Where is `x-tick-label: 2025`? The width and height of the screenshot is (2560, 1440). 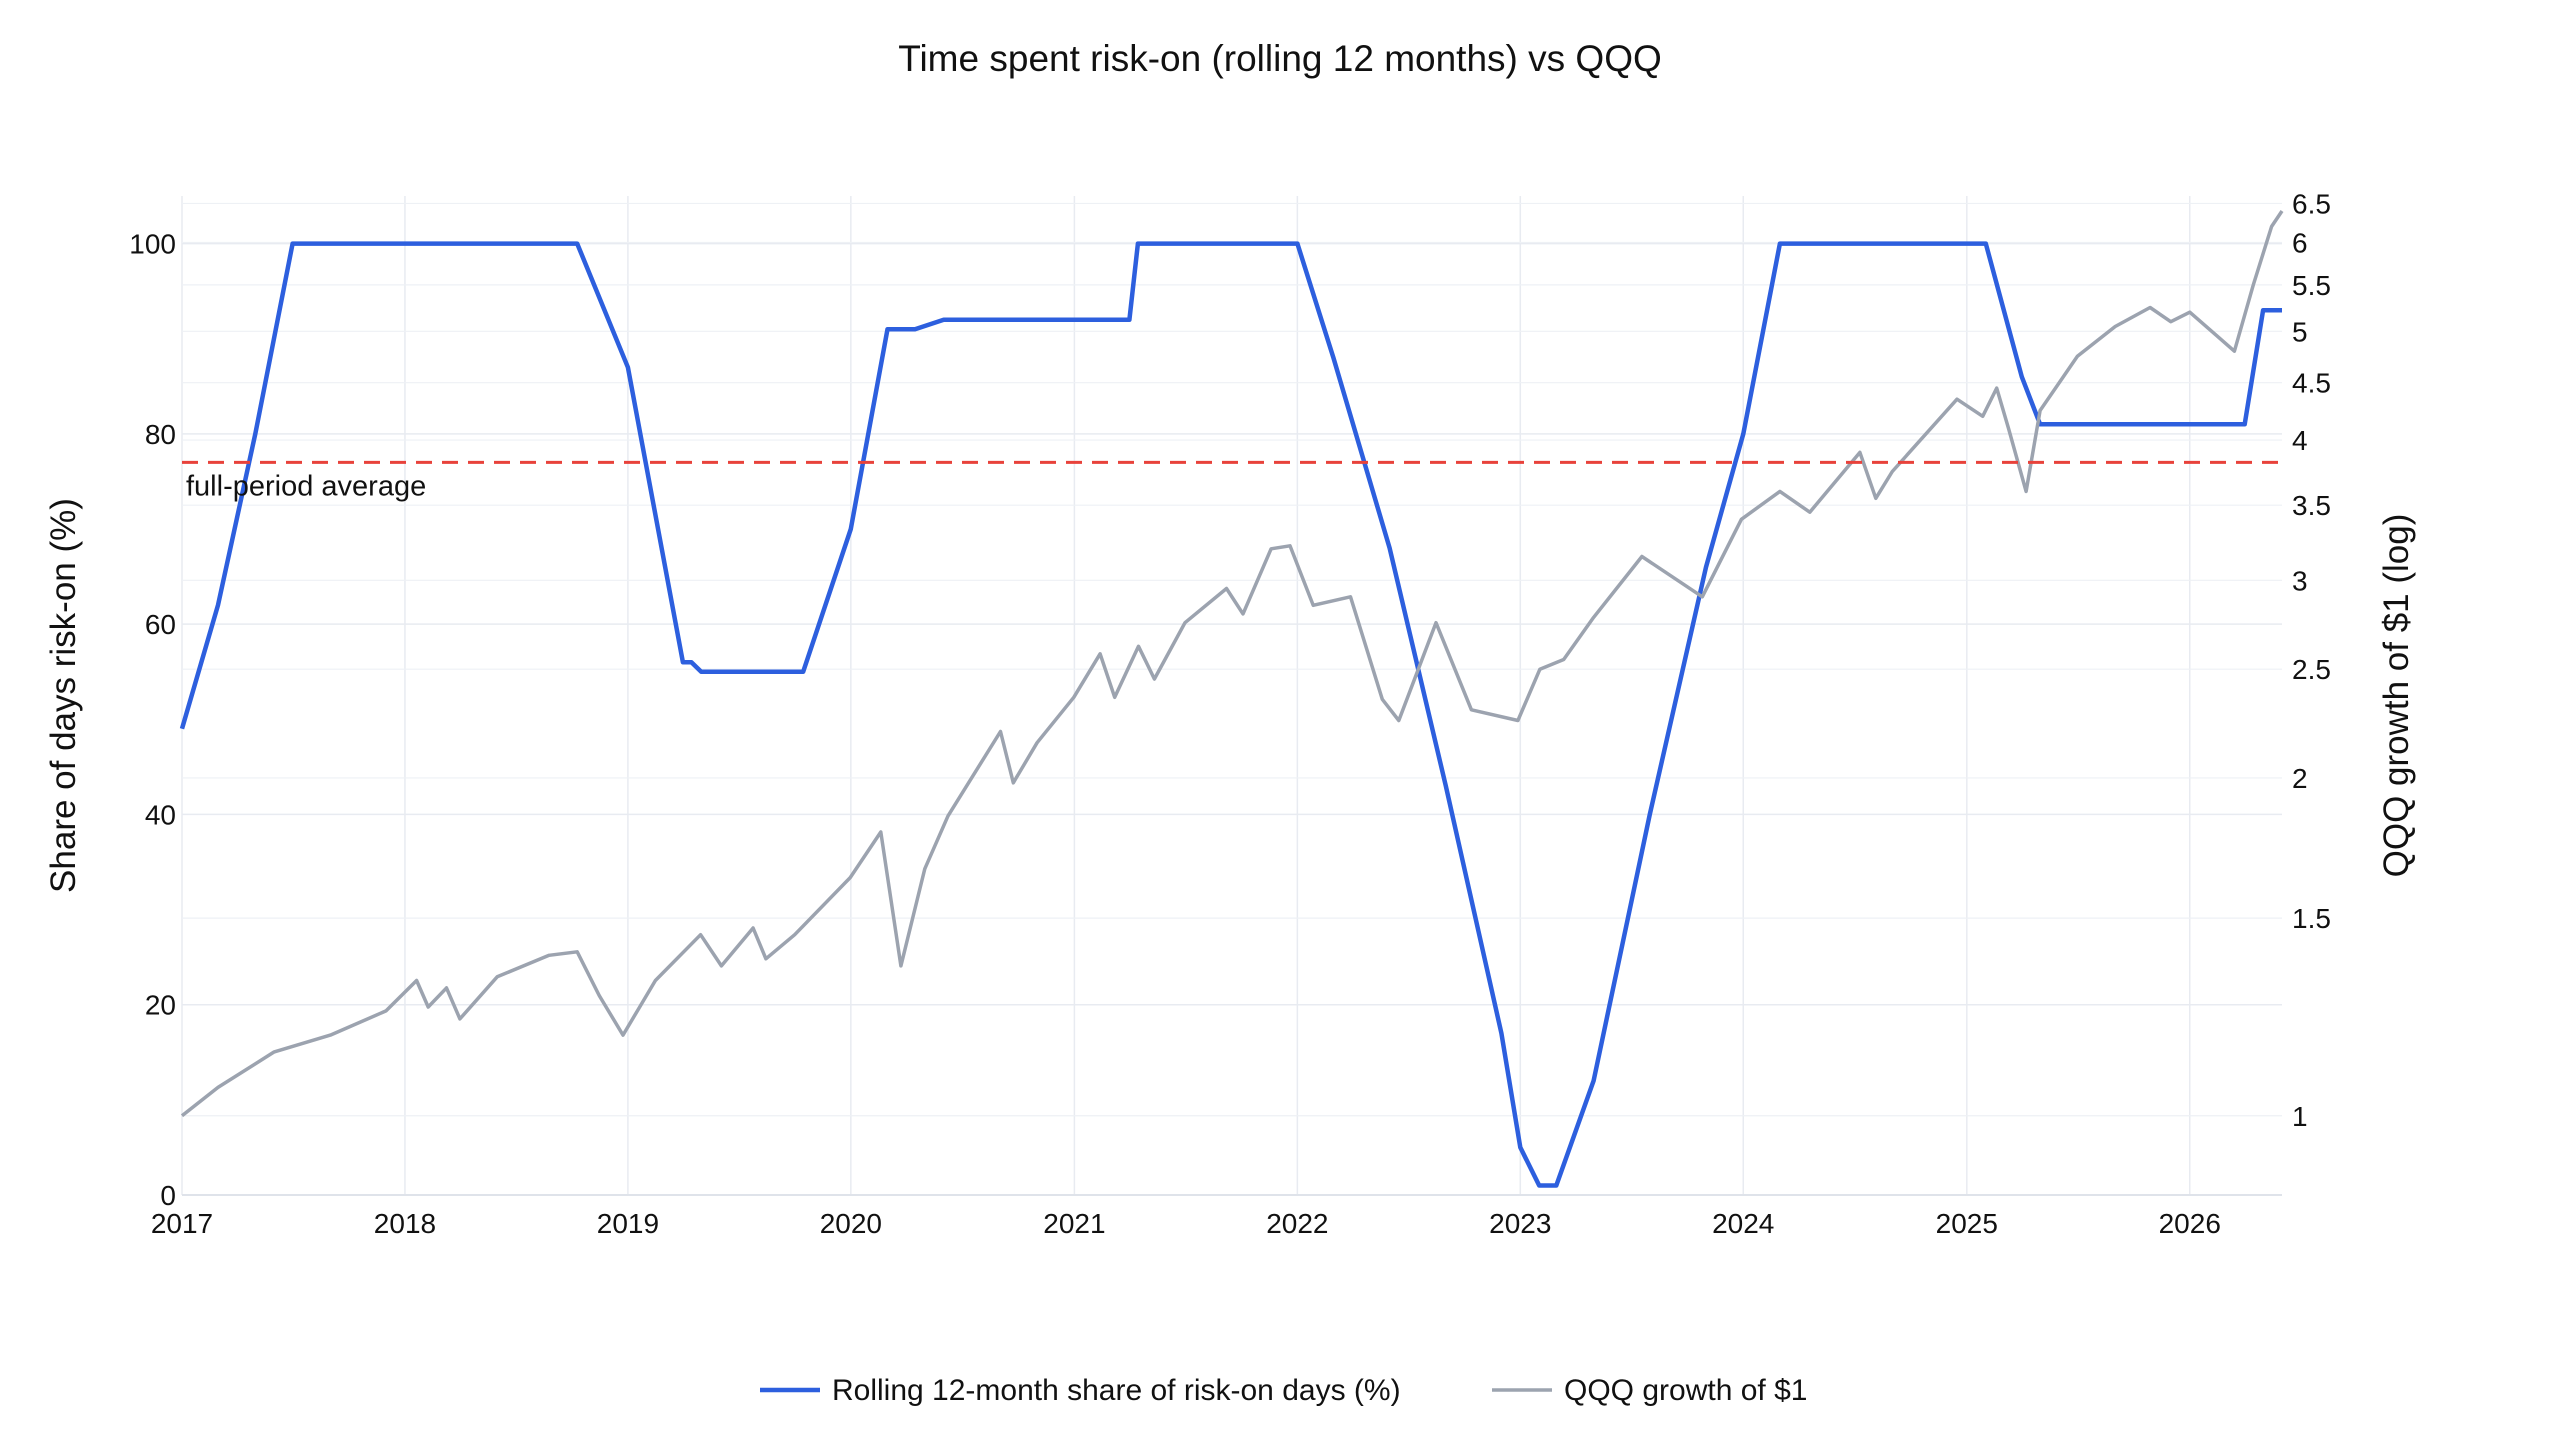 x-tick-label: 2025 is located at coordinates (1967, 1223).